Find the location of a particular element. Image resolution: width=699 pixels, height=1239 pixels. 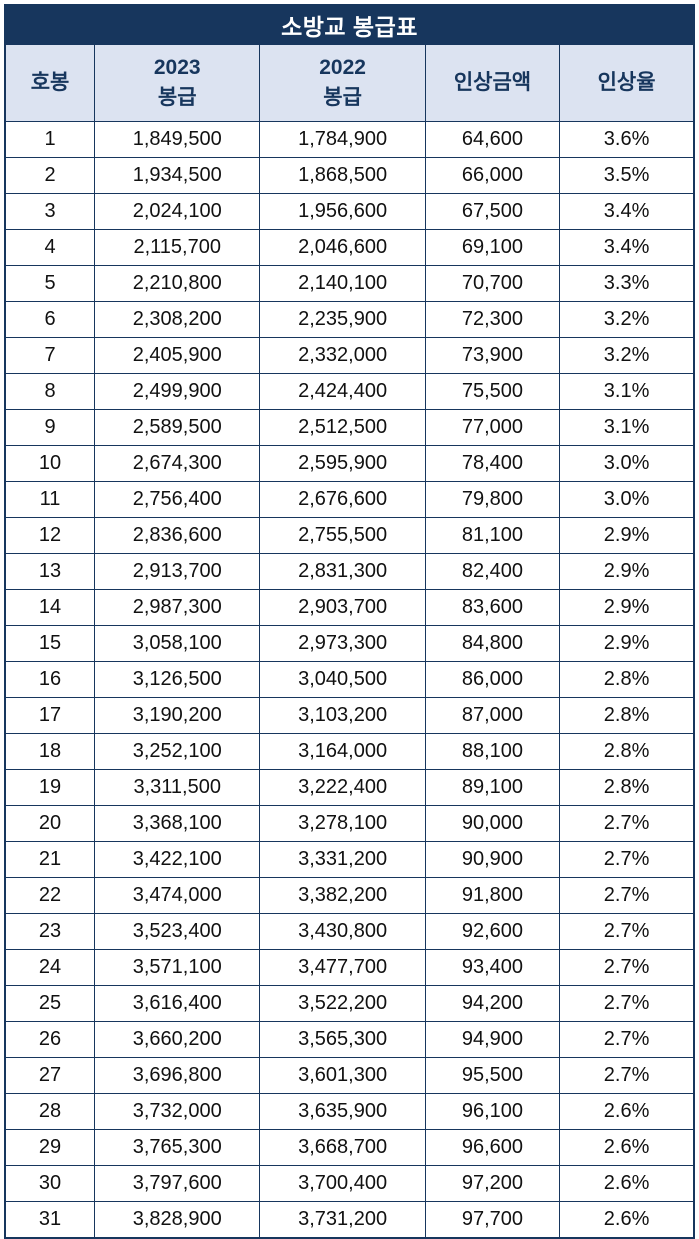

increase-amount-cell: 66,000 is located at coordinates (492, 175).